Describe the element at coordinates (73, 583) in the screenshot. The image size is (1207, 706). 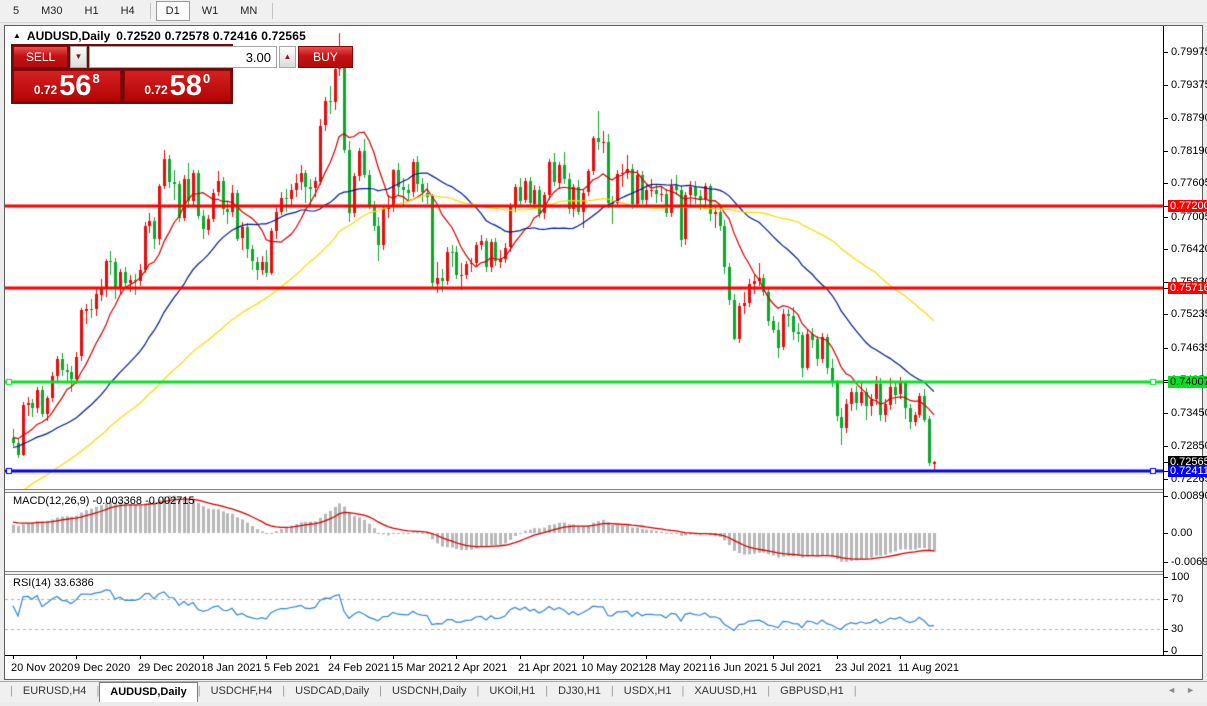
I see `rsi-value: 33.6386` at that location.